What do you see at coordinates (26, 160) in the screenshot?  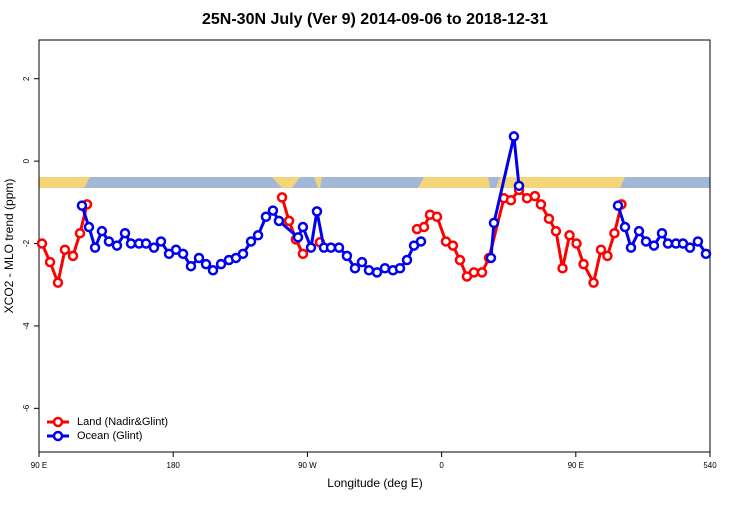 I see `y-tick-label: 0` at bounding box center [26, 160].